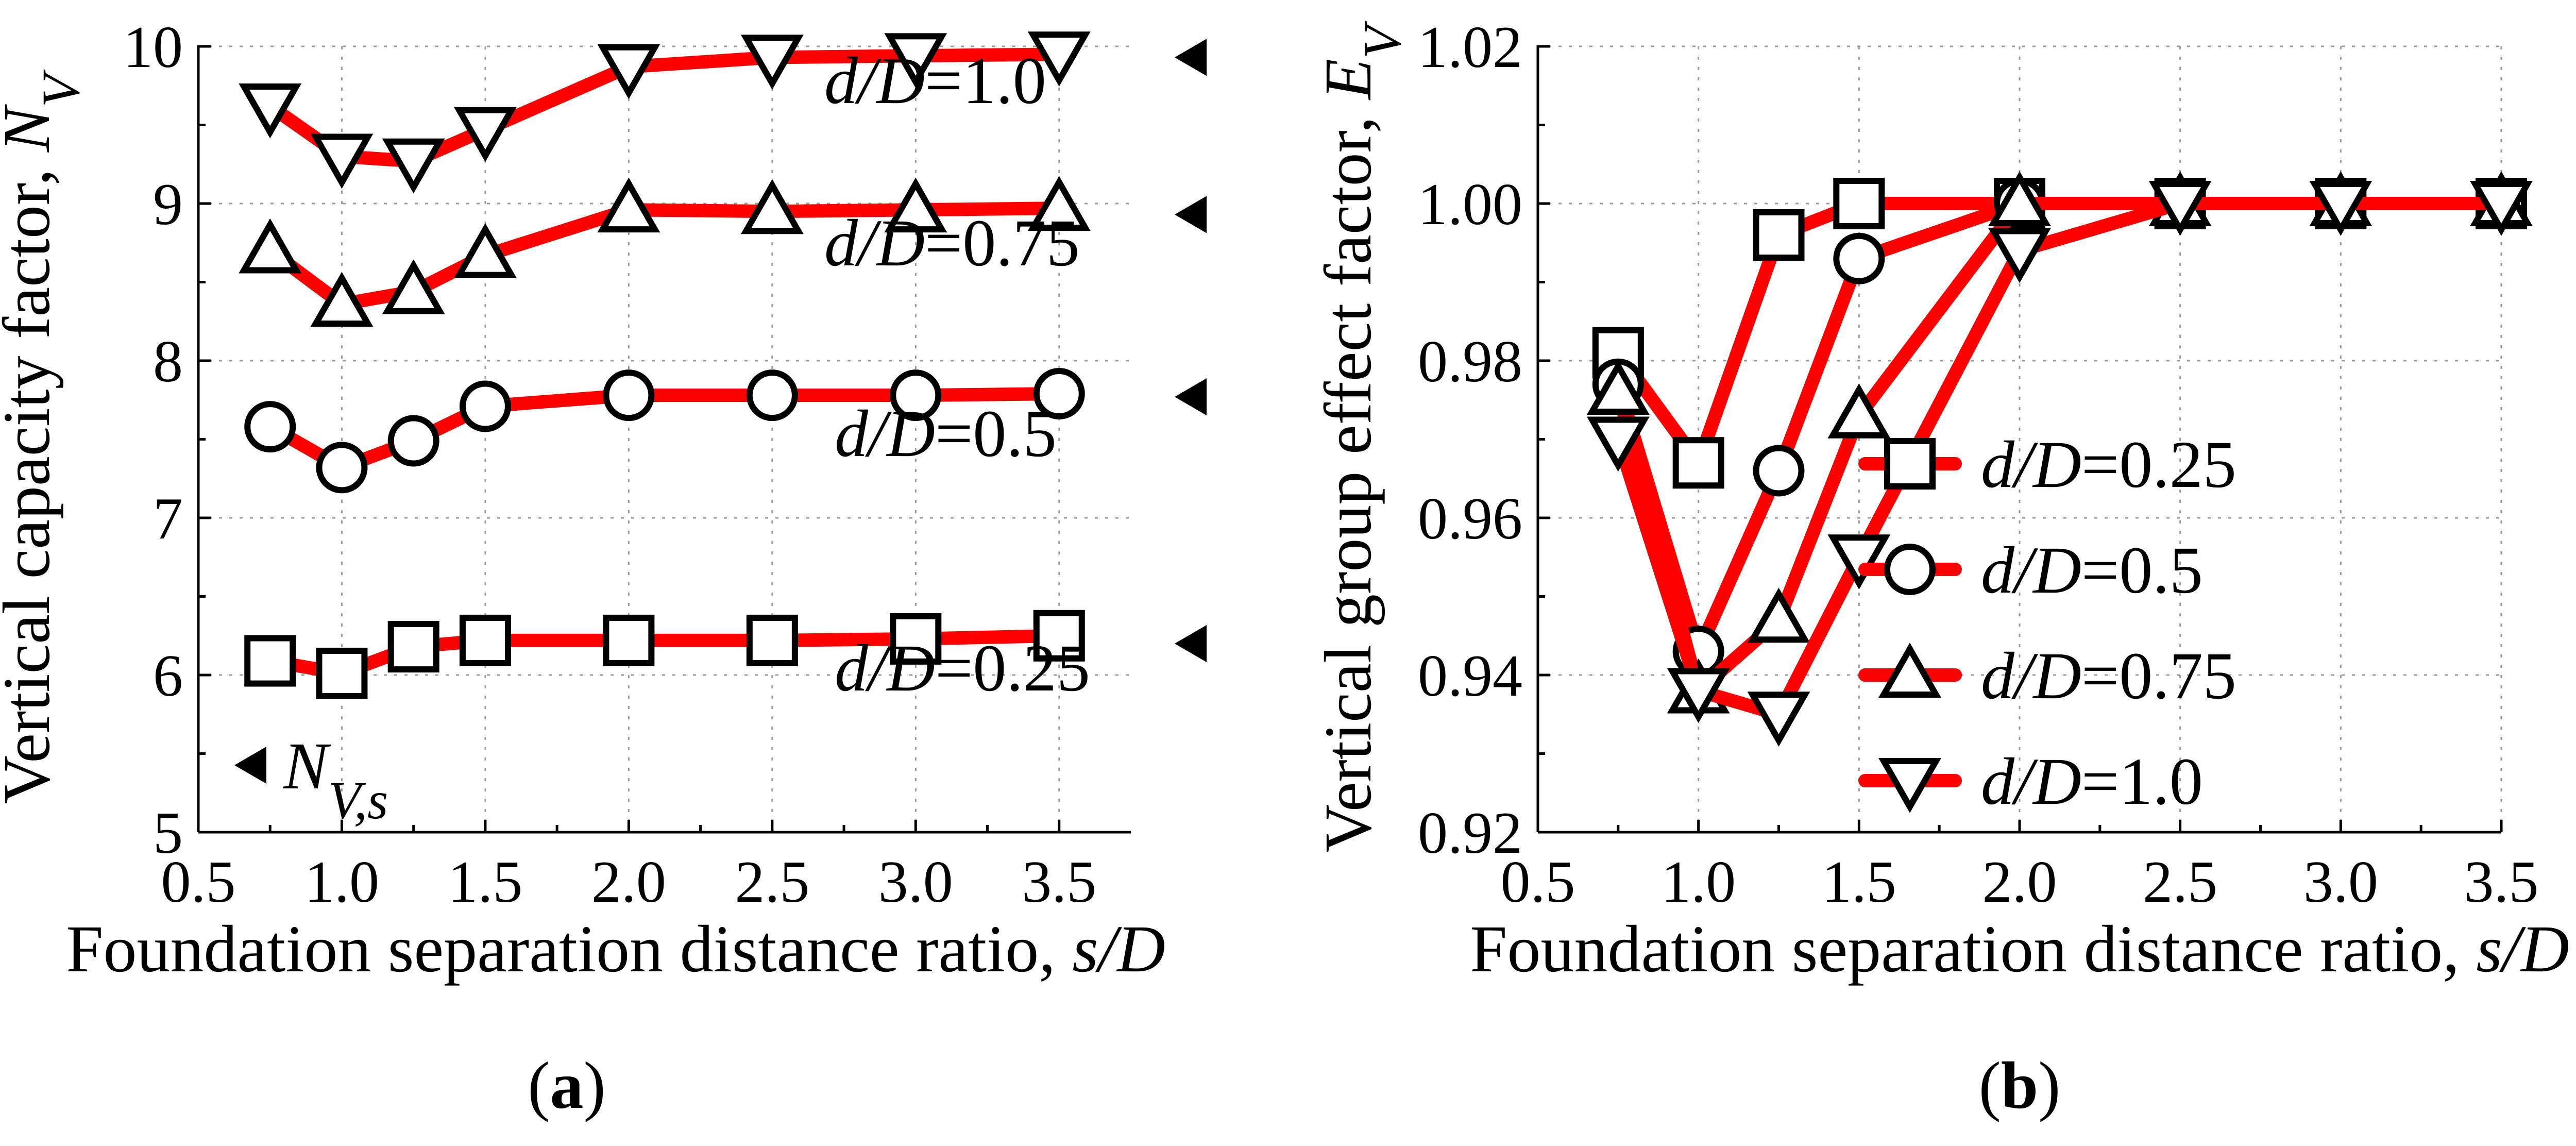 The width and height of the screenshot is (2576, 1146). Describe the element at coordinates (725, 657) in the screenshot. I see `series-square: d/D=0.25` at that location.